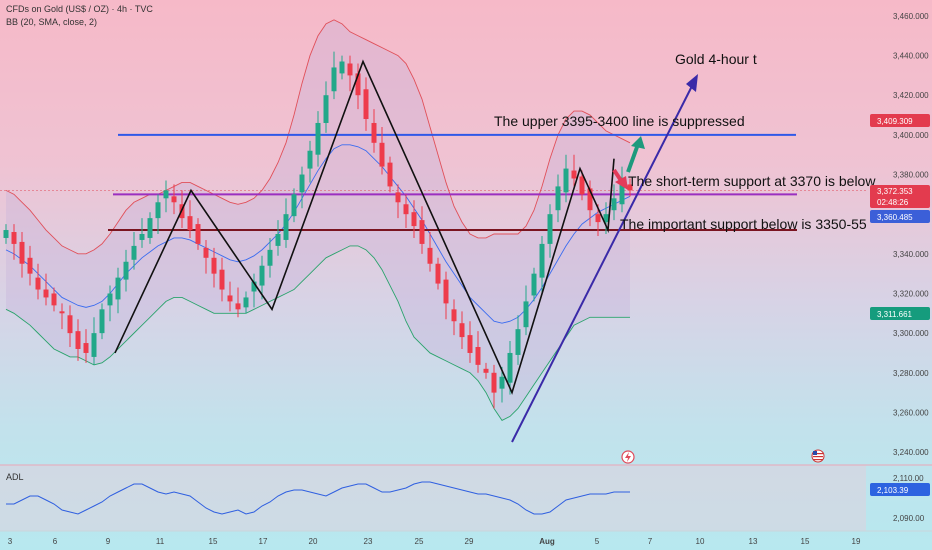  What do you see at coordinates (895, 314) in the screenshot?
I see `svg-text: 3,311.661` at bounding box center [895, 314].